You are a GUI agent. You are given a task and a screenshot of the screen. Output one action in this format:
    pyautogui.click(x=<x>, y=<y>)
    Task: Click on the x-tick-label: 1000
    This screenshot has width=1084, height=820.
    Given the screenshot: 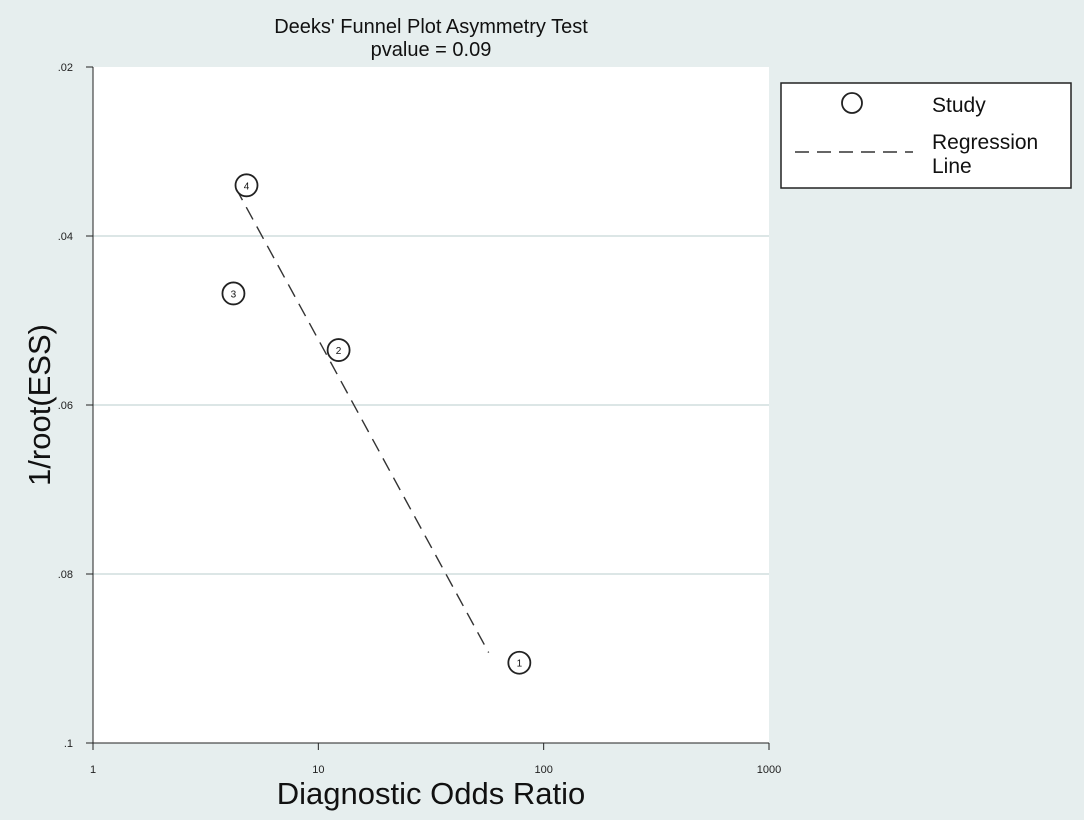 What is the action you would take?
    pyautogui.click(x=769, y=770)
    